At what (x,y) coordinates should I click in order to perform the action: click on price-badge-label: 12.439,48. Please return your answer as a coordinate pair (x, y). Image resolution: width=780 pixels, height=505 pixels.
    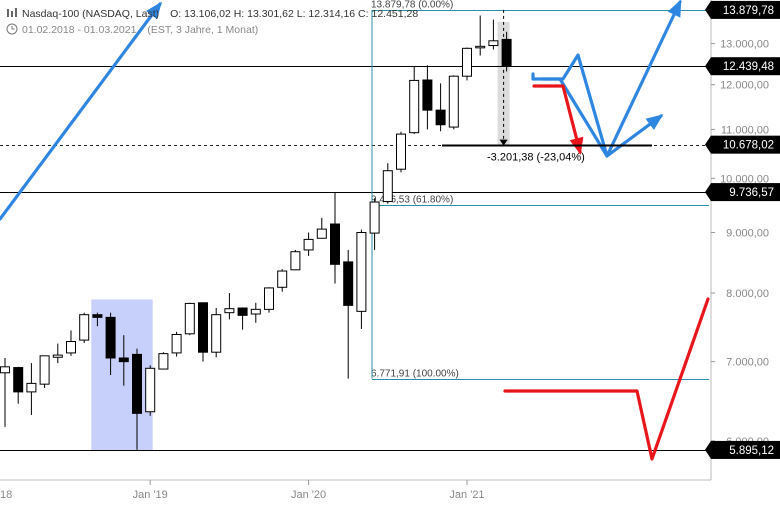
    Looking at the image, I should click on (748, 67).